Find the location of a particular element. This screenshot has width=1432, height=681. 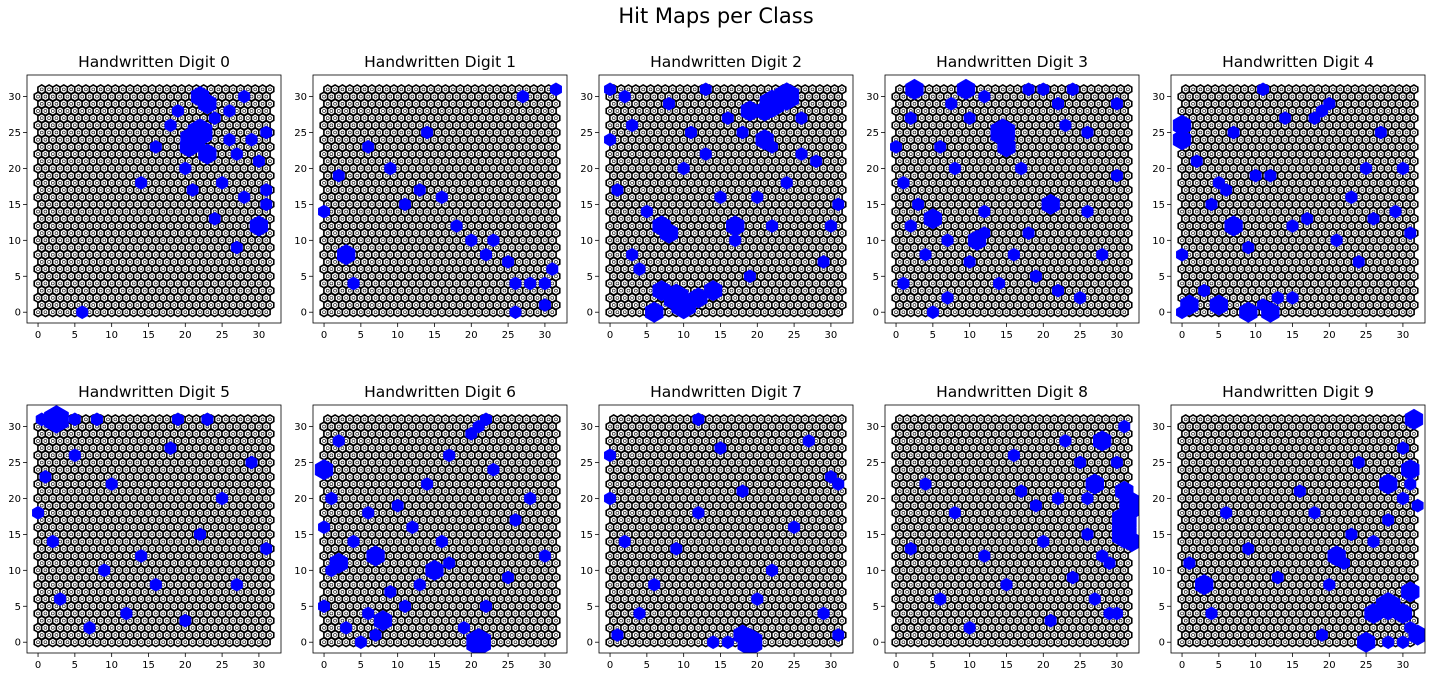

hit-marker is located at coordinates (522, 96).